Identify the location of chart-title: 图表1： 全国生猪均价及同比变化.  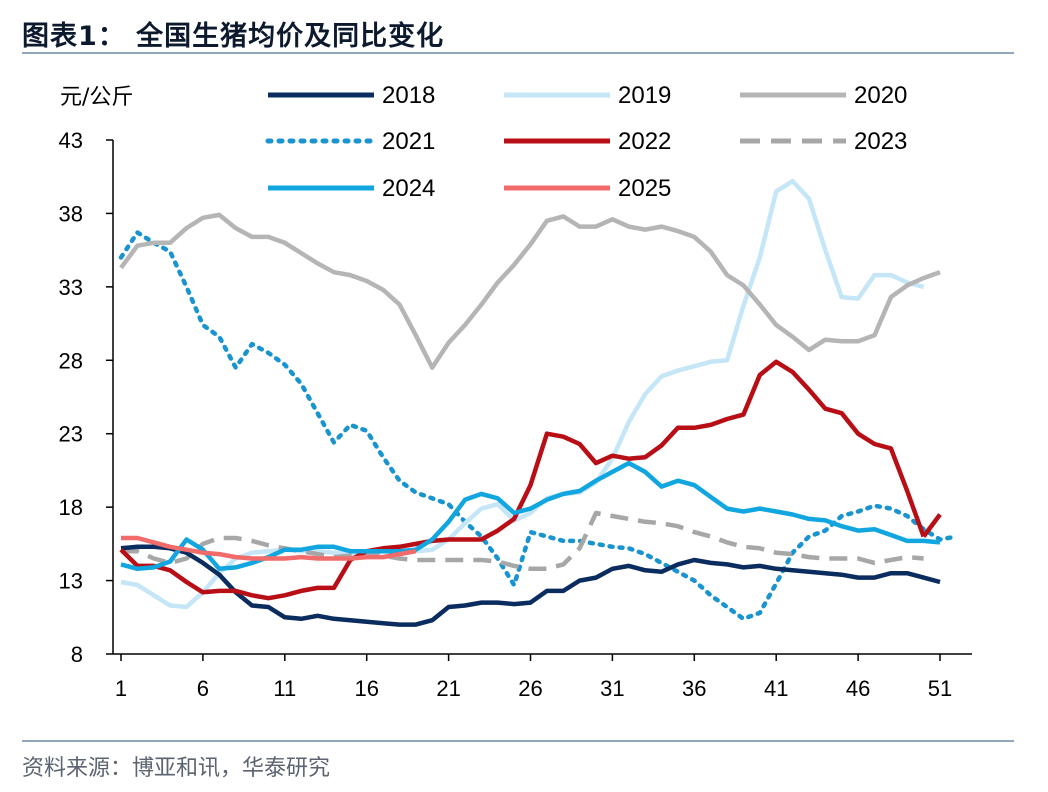
(233, 36).